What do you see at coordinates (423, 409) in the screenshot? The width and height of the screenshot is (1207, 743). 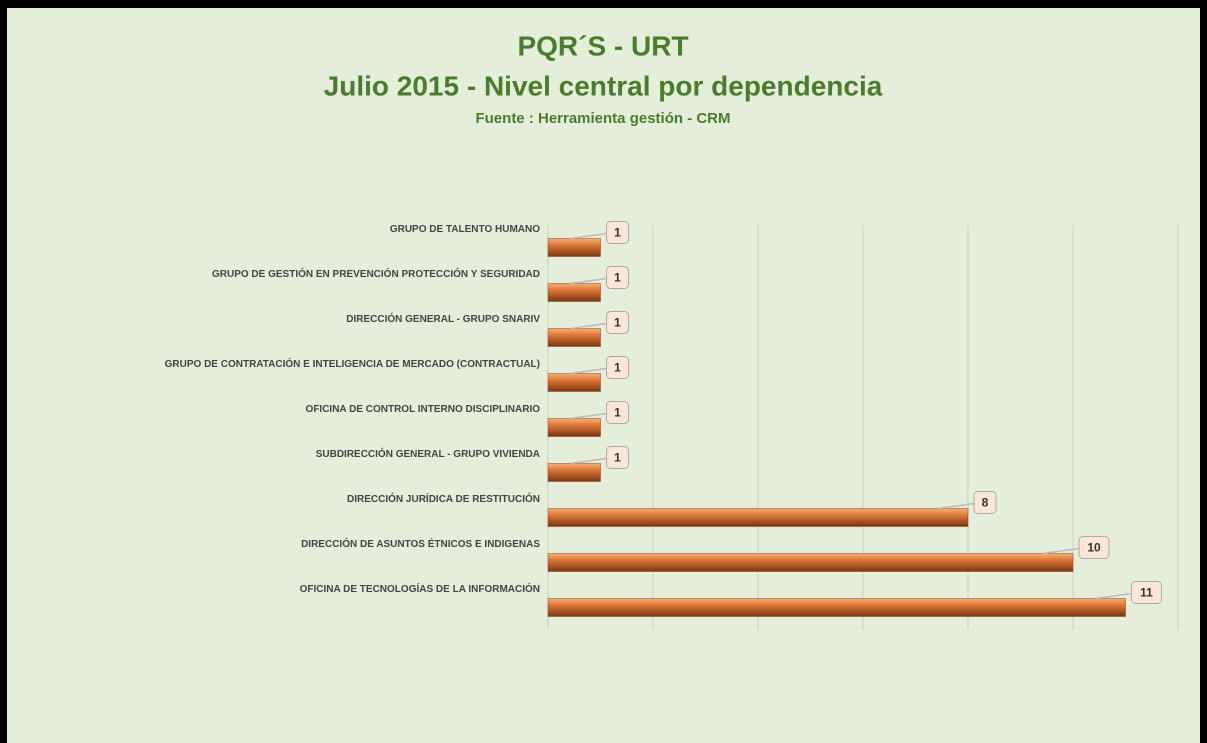 I see `y-tick-label: OFICINA DE CONTROL INTERNO DISCIPLINARIO` at bounding box center [423, 409].